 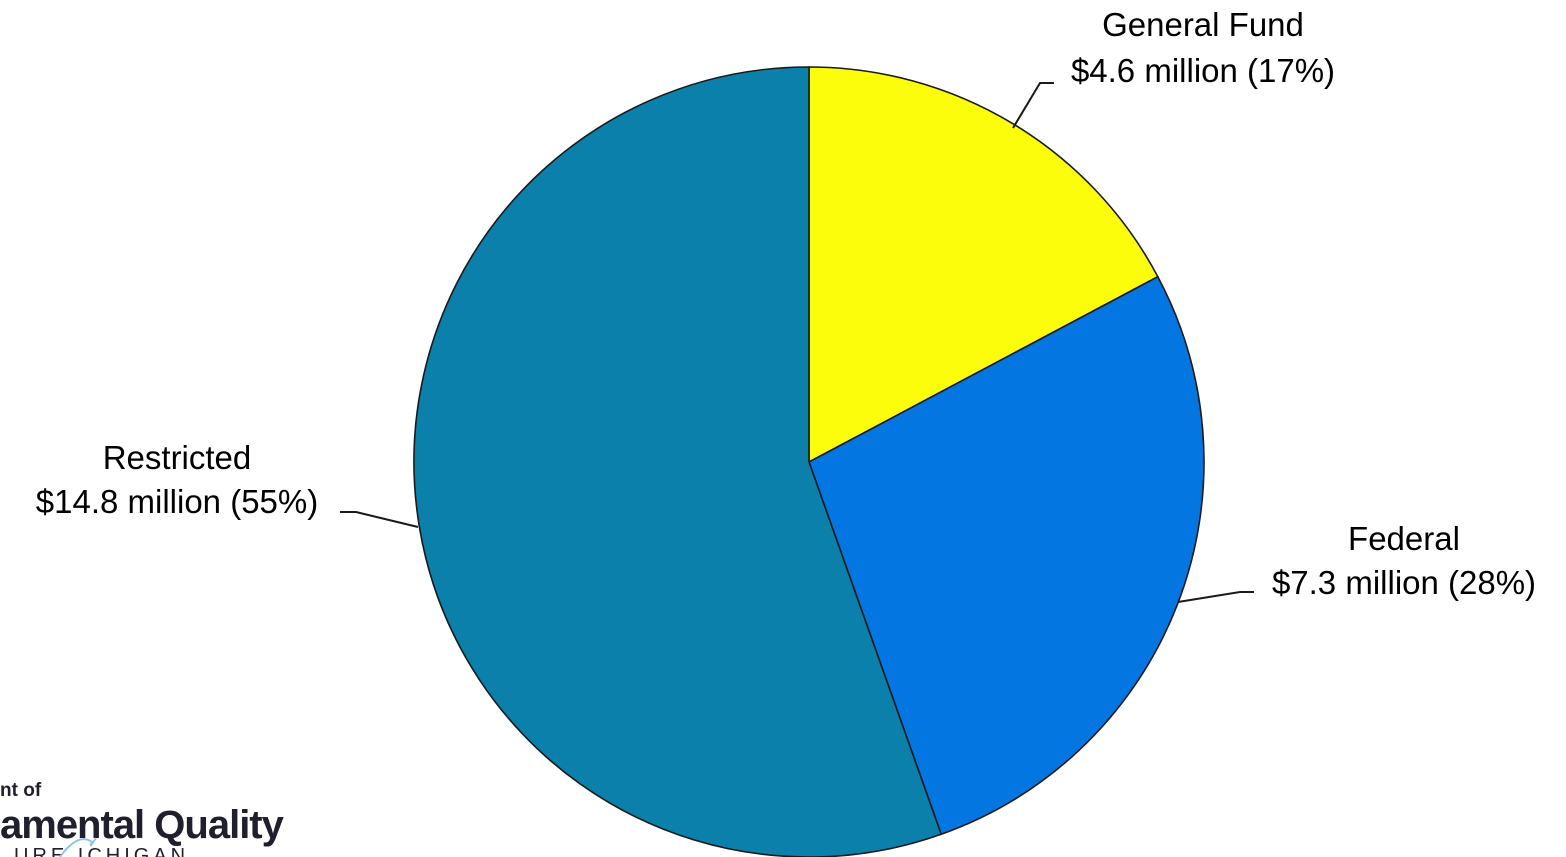 What do you see at coordinates (1404, 538) in the screenshot?
I see `slice-name-label: Federal` at bounding box center [1404, 538].